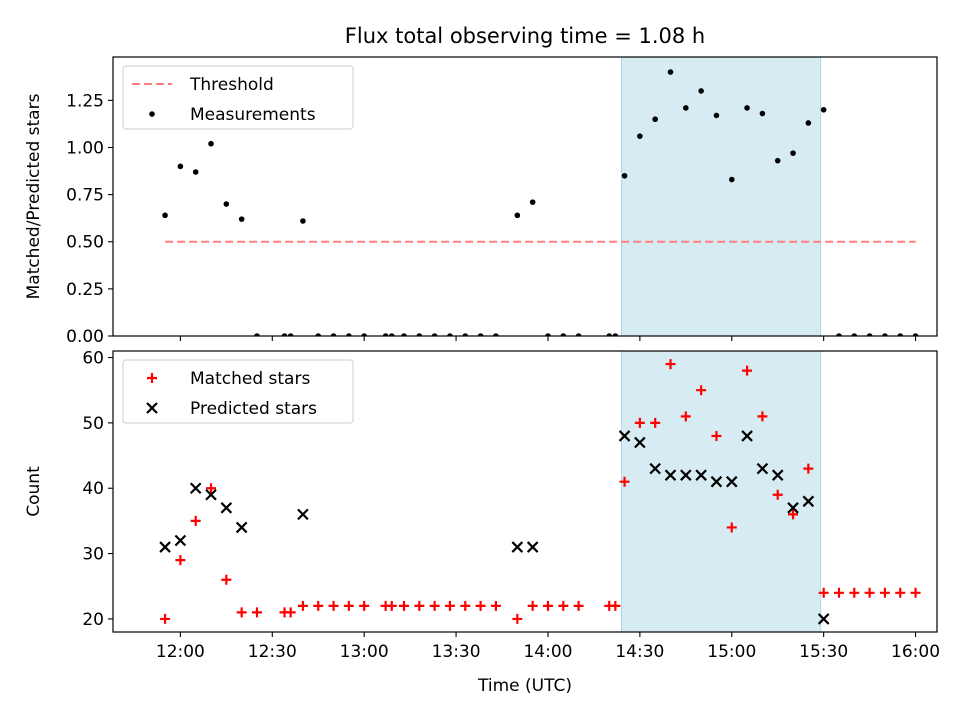 The image size is (960, 720). I want to click on y-tick-label: 0.75, so click(85, 196).